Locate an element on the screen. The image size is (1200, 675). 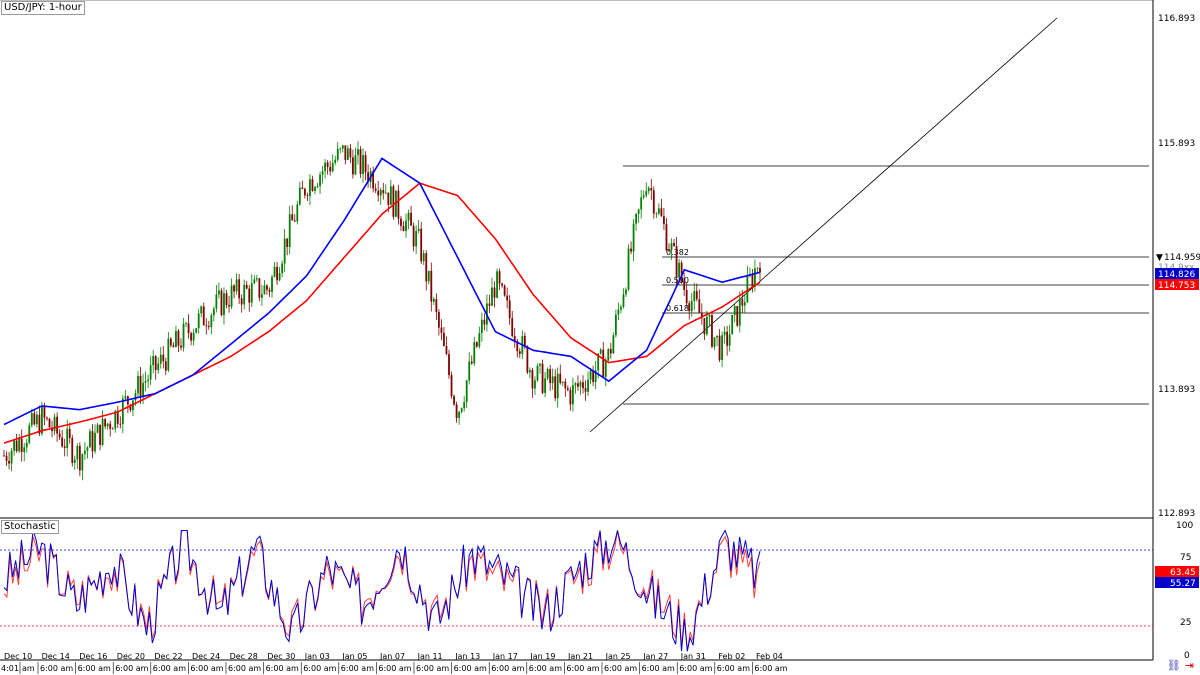
current-price-tag is located at coordinates (1177, 256).